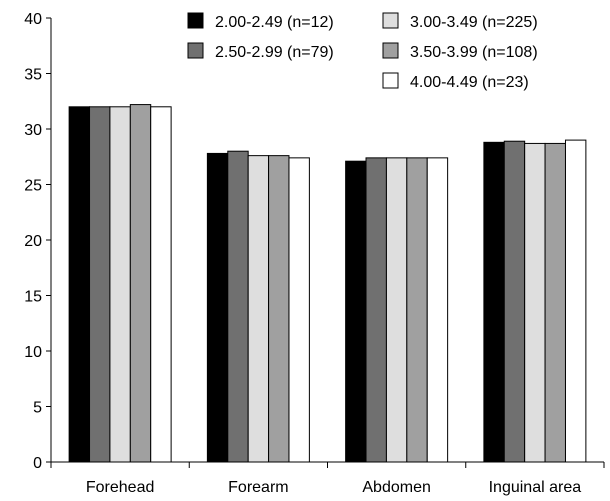 Image resolution: width=610 pixels, height=501 pixels. What do you see at coordinates (37, 463) in the screenshot?
I see `y-tick-label: 0` at bounding box center [37, 463].